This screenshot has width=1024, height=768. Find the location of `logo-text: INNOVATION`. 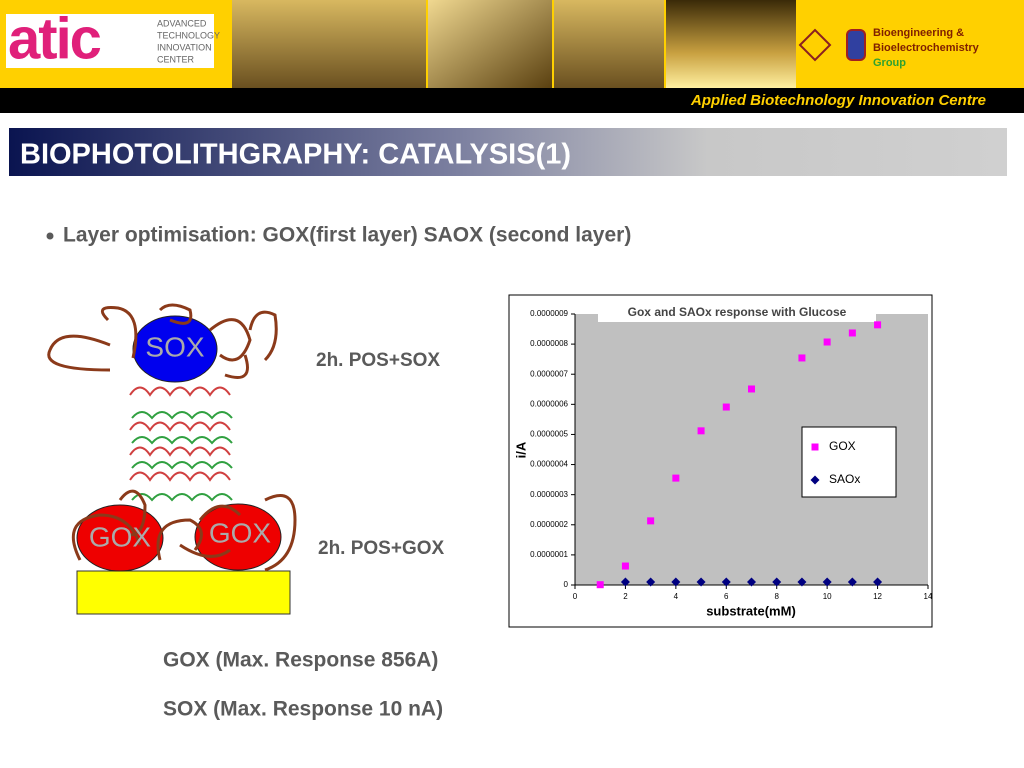

logo-text: INNOVATION is located at coordinates (184, 47).